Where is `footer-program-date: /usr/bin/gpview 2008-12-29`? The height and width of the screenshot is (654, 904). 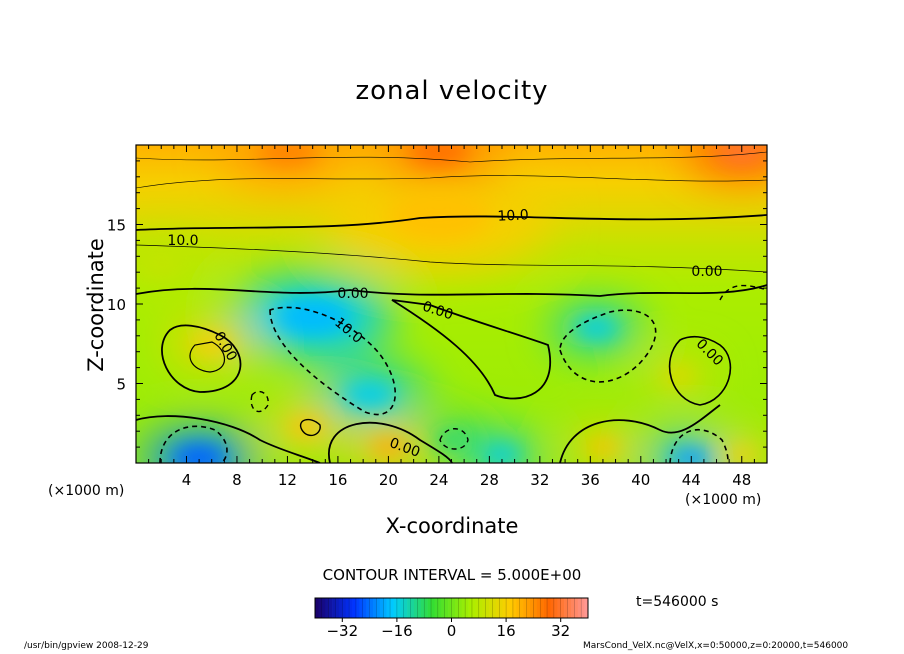
footer-program-date: /usr/bin/gpview 2008-12-29 is located at coordinates (86, 646).